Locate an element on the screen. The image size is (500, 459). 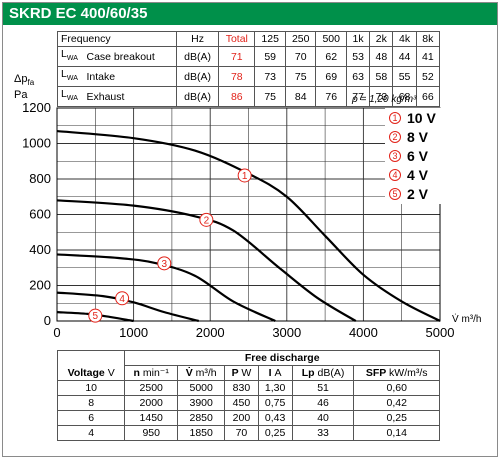
spec-row-total: 86 is located at coordinates (237, 97).